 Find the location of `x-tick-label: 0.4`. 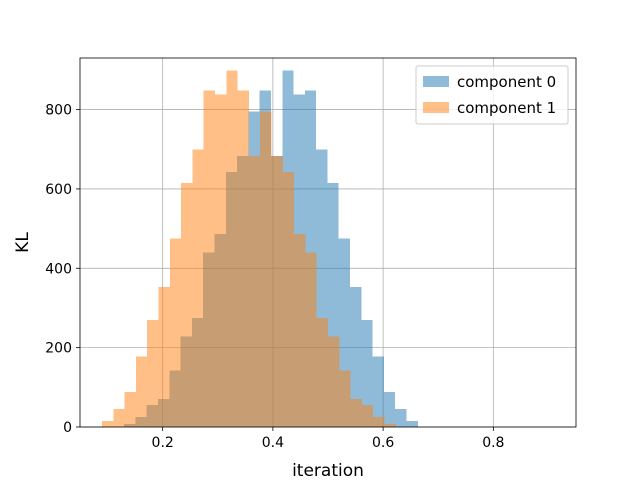

x-tick-label: 0.4 is located at coordinates (273, 443).